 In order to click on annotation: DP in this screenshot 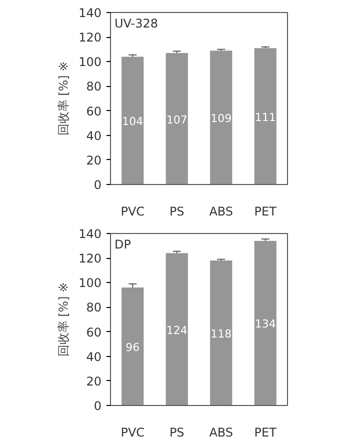, I will do `click(122, 245)`.